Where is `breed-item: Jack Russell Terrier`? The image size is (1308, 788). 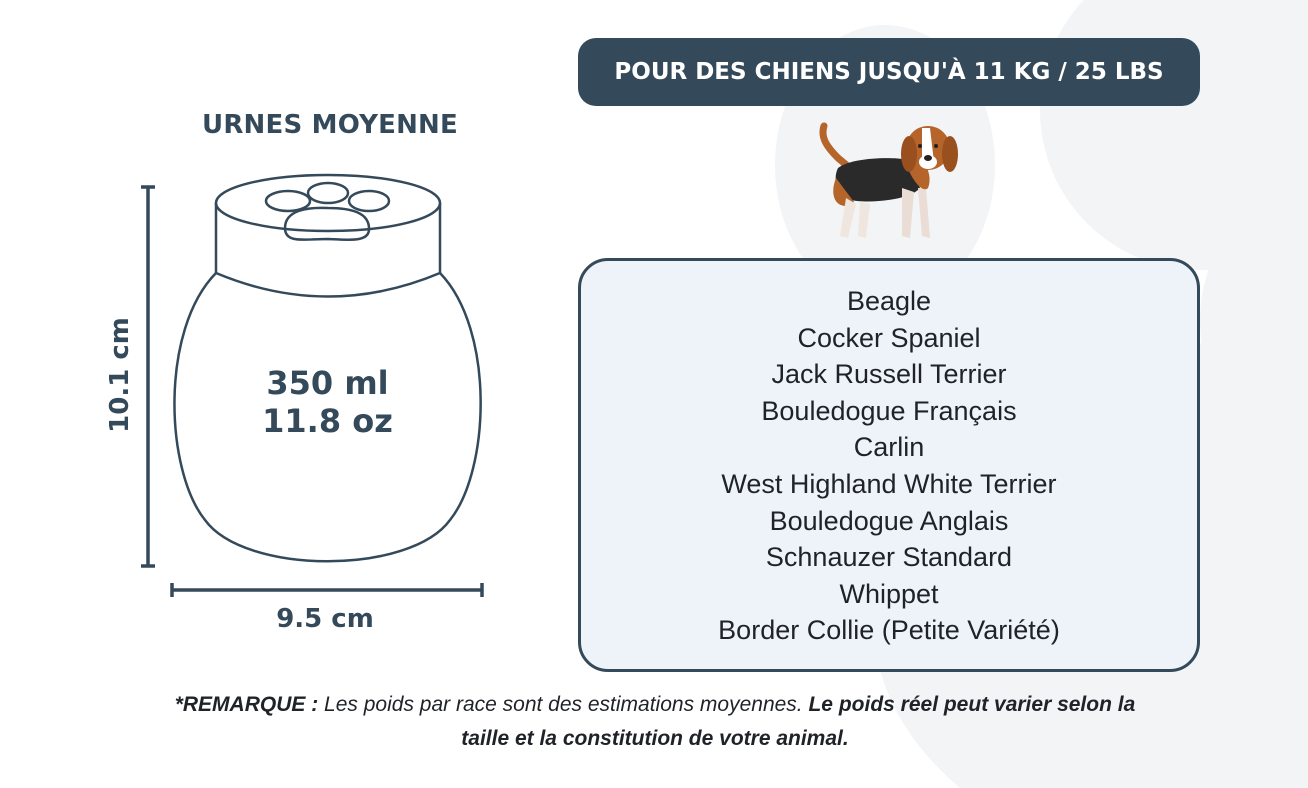 breed-item: Jack Russell Terrier is located at coordinates (889, 374).